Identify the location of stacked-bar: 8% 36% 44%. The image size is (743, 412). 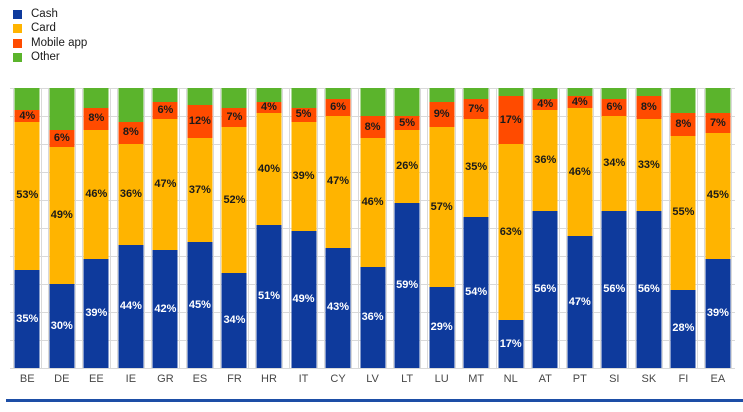
(131, 228).